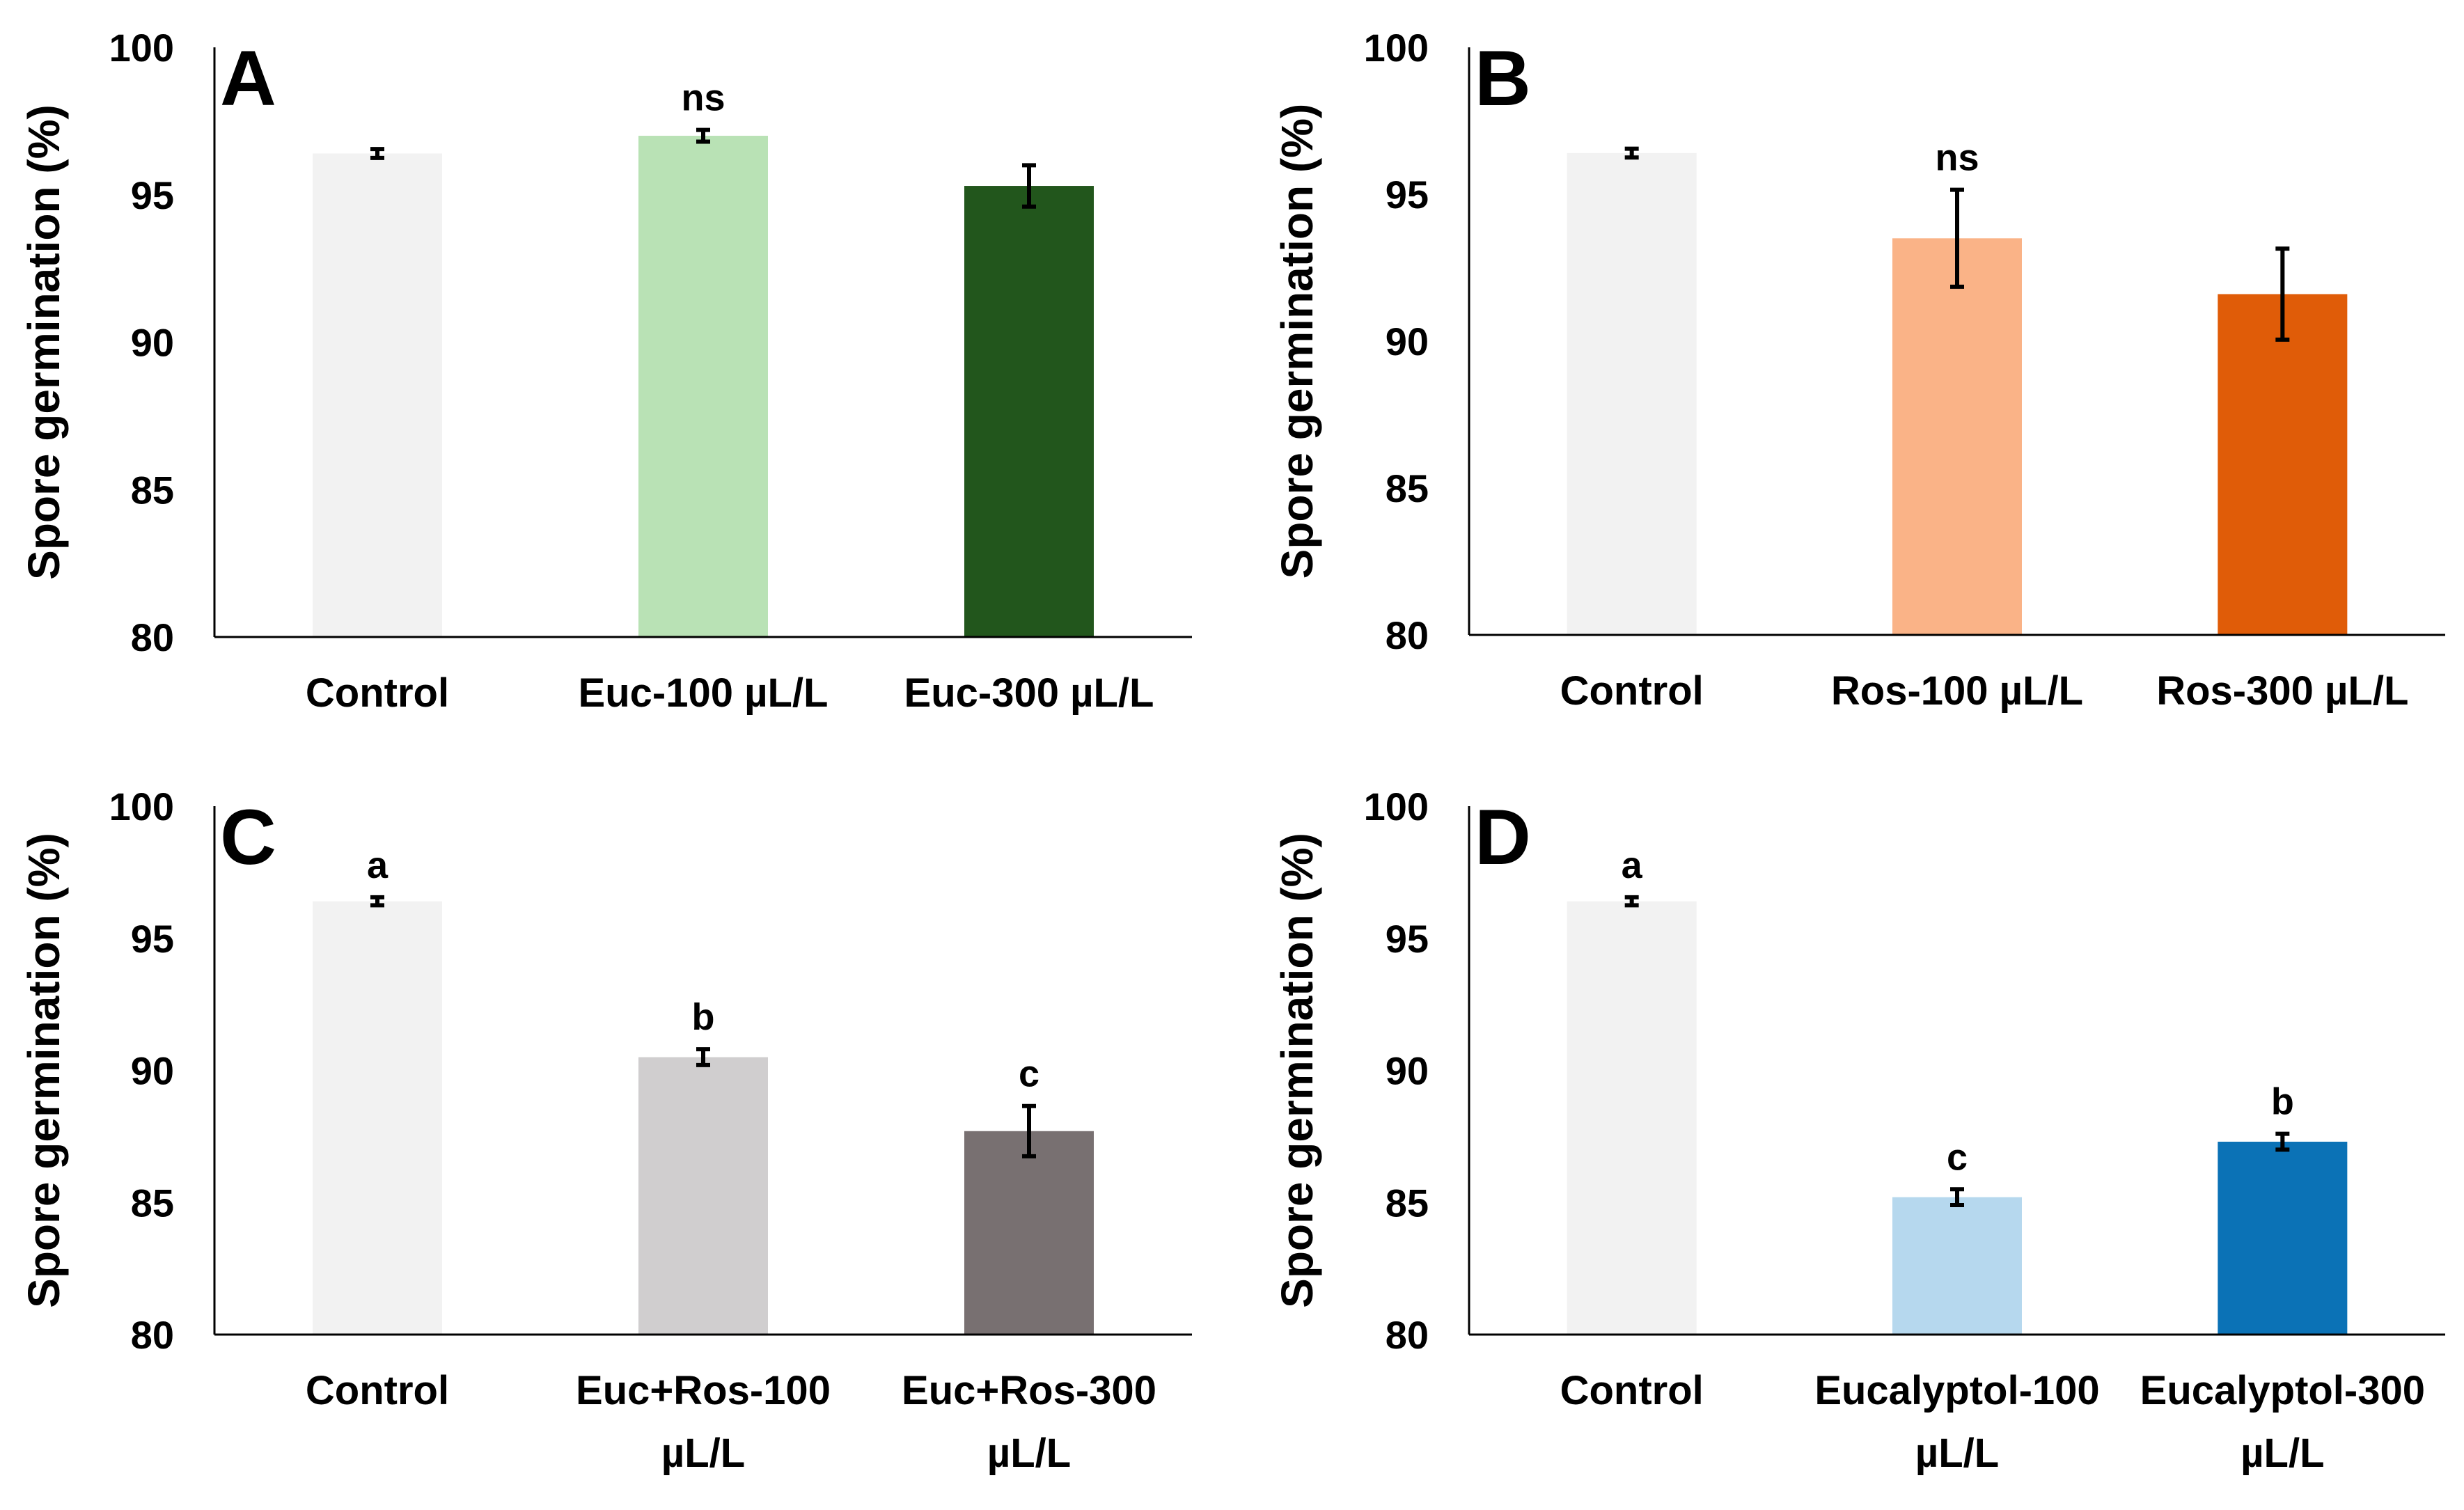 The image size is (2464, 1510). What do you see at coordinates (248, 78) in the screenshot?
I see `panel-letter: A` at bounding box center [248, 78].